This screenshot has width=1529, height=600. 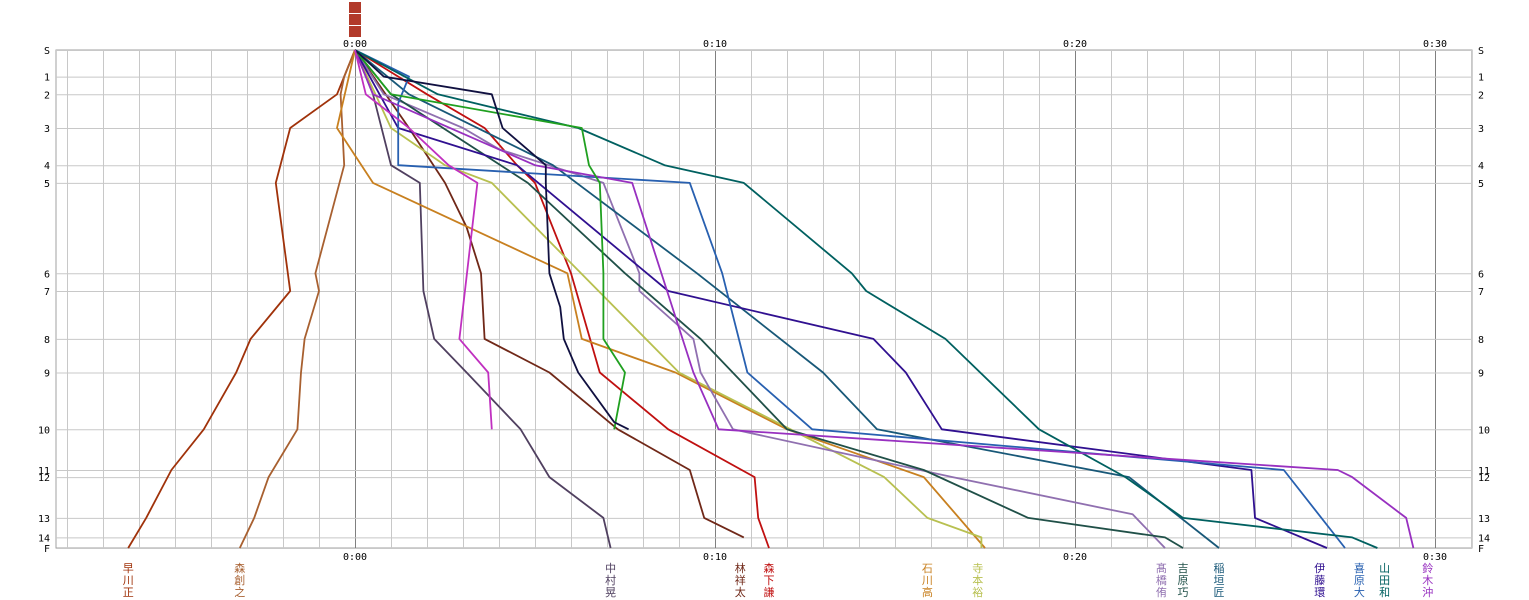 What do you see at coordinates (47, 292) in the screenshot?
I see `y-tick-left: 7` at bounding box center [47, 292].